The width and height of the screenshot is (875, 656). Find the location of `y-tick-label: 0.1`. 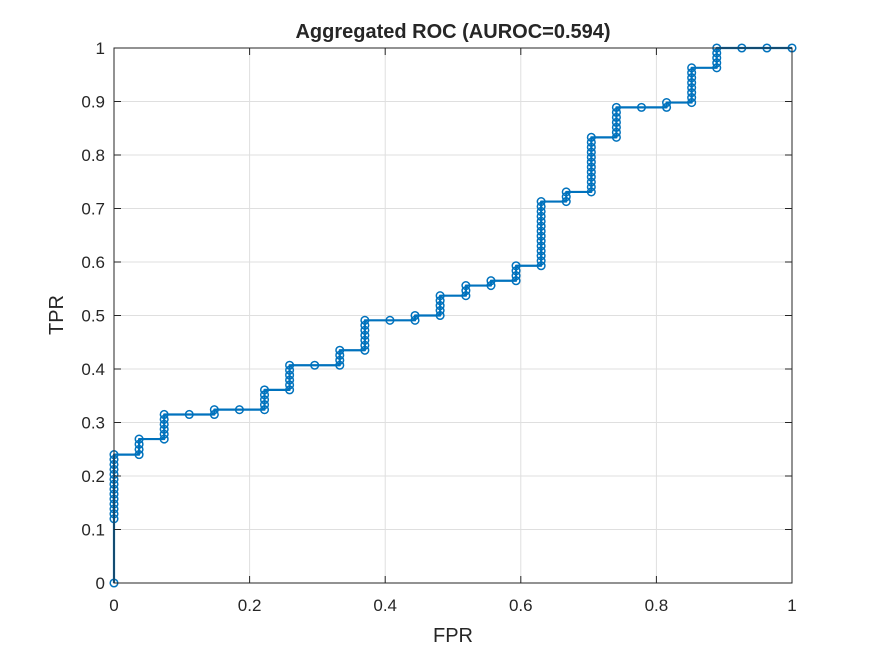

y-tick-label: 0.1 is located at coordinates (93, 530).